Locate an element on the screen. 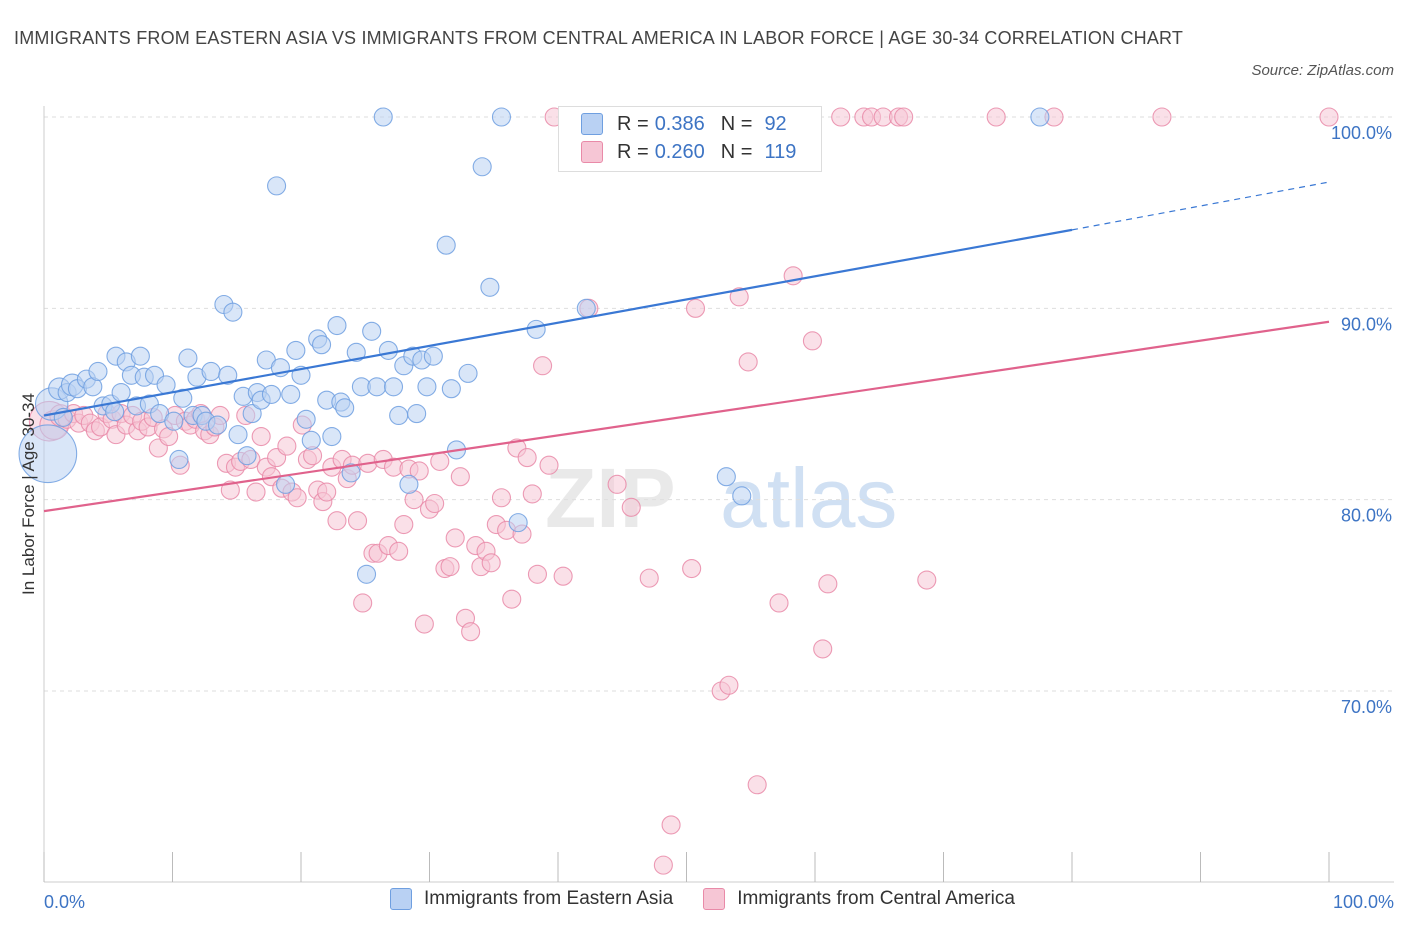  y-tick-label-80: 80.0% is located at coordinates (1366, 516).